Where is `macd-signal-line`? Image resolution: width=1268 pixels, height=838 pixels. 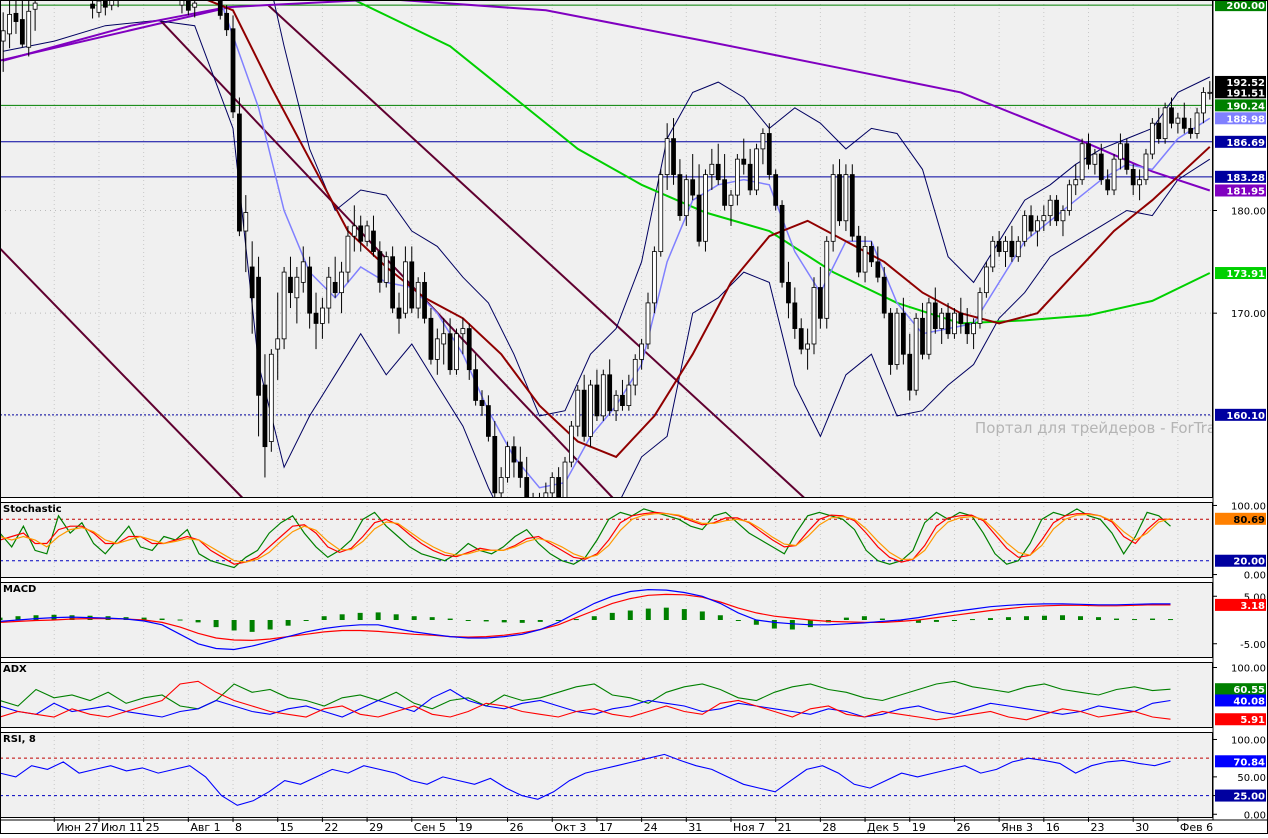
macd-signal-line is located at coordinates (585, 617).